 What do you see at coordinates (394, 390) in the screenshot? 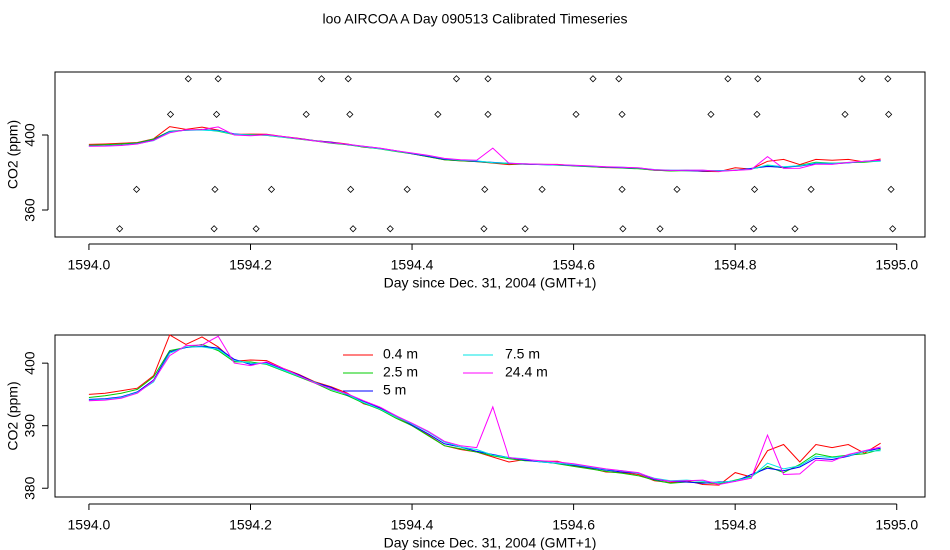
I see `legend-label: 5 m` at bounding box center [394, 390].